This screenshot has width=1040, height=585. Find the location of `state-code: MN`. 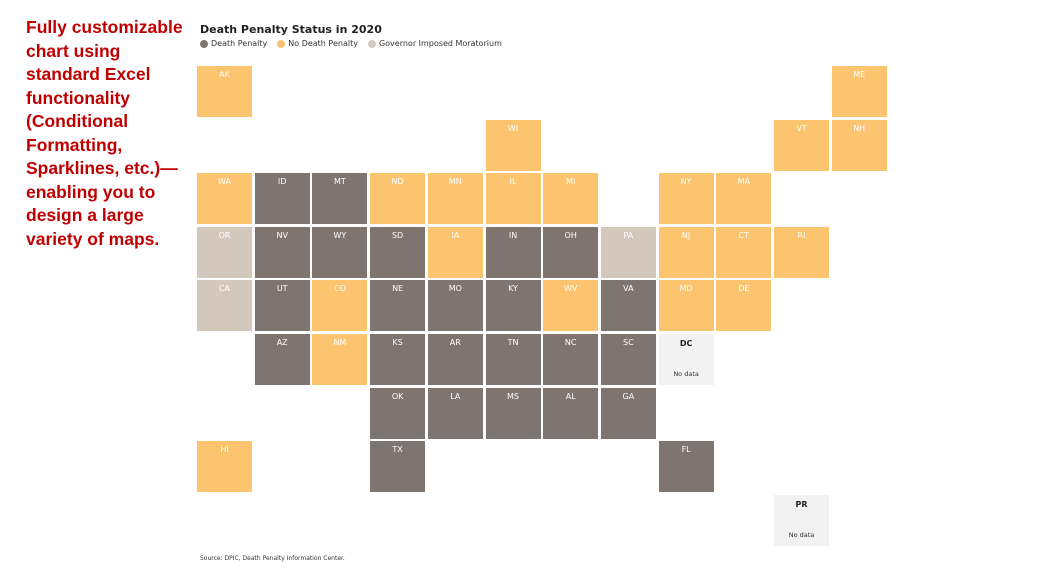

state-code: MN is located at coordinates (455, 182).